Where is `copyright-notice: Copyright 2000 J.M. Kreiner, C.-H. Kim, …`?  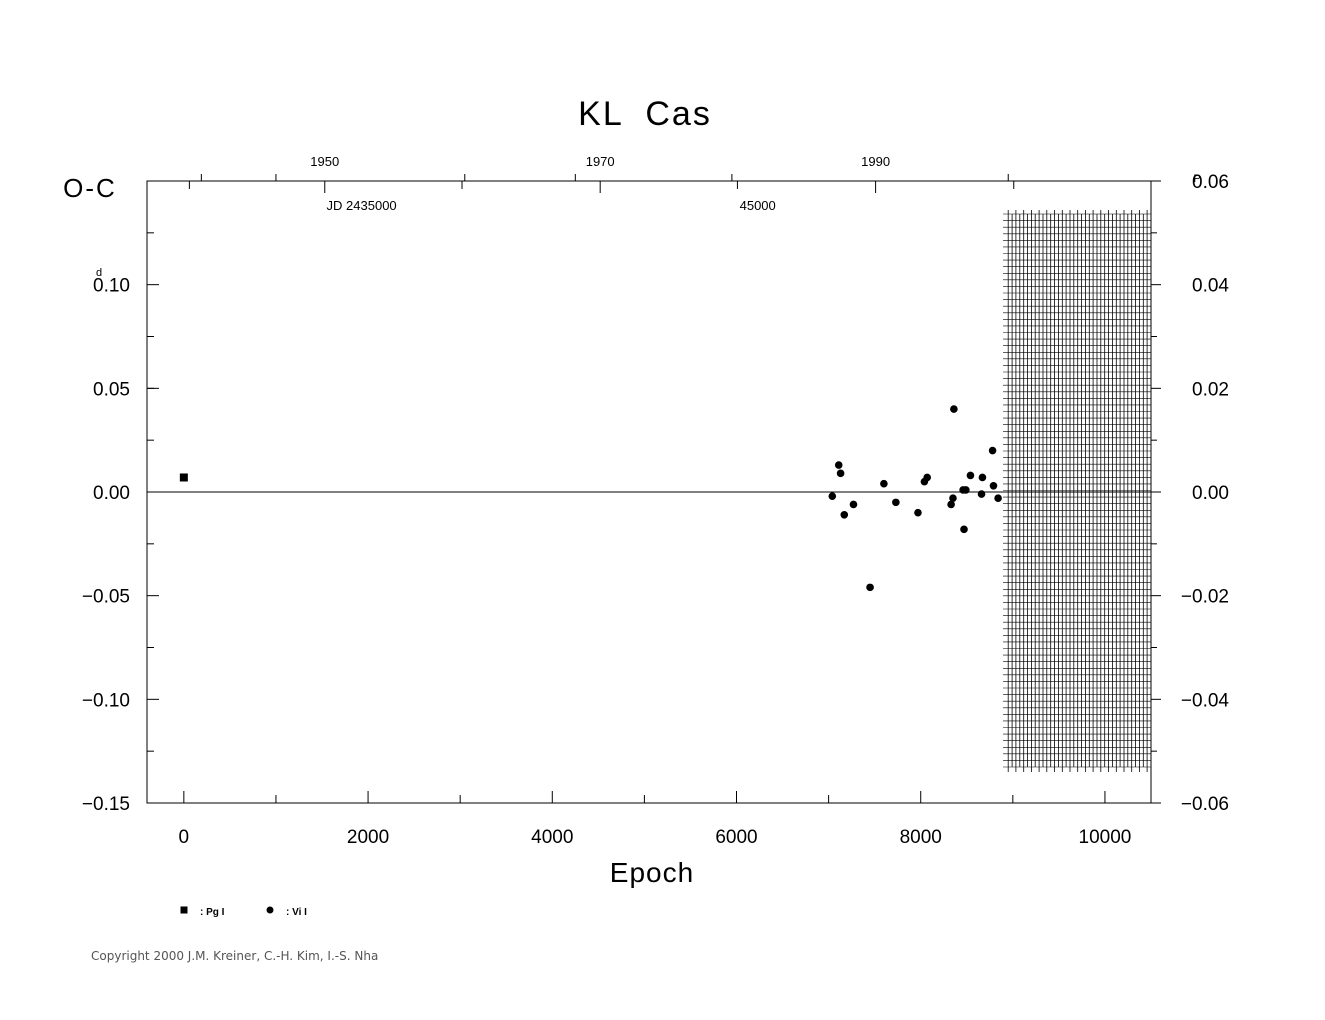 copyright-notice: Copyright 2000 J.M. Kreiner, C.-H. Kim, … is located at coordinates (235, 956).